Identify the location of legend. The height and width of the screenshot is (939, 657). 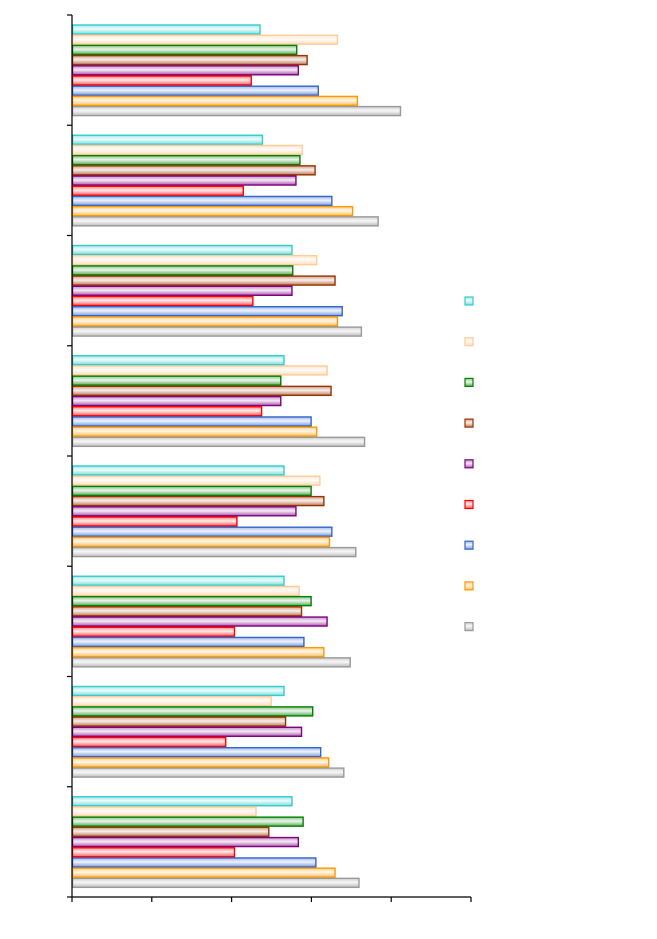
(469, 464).